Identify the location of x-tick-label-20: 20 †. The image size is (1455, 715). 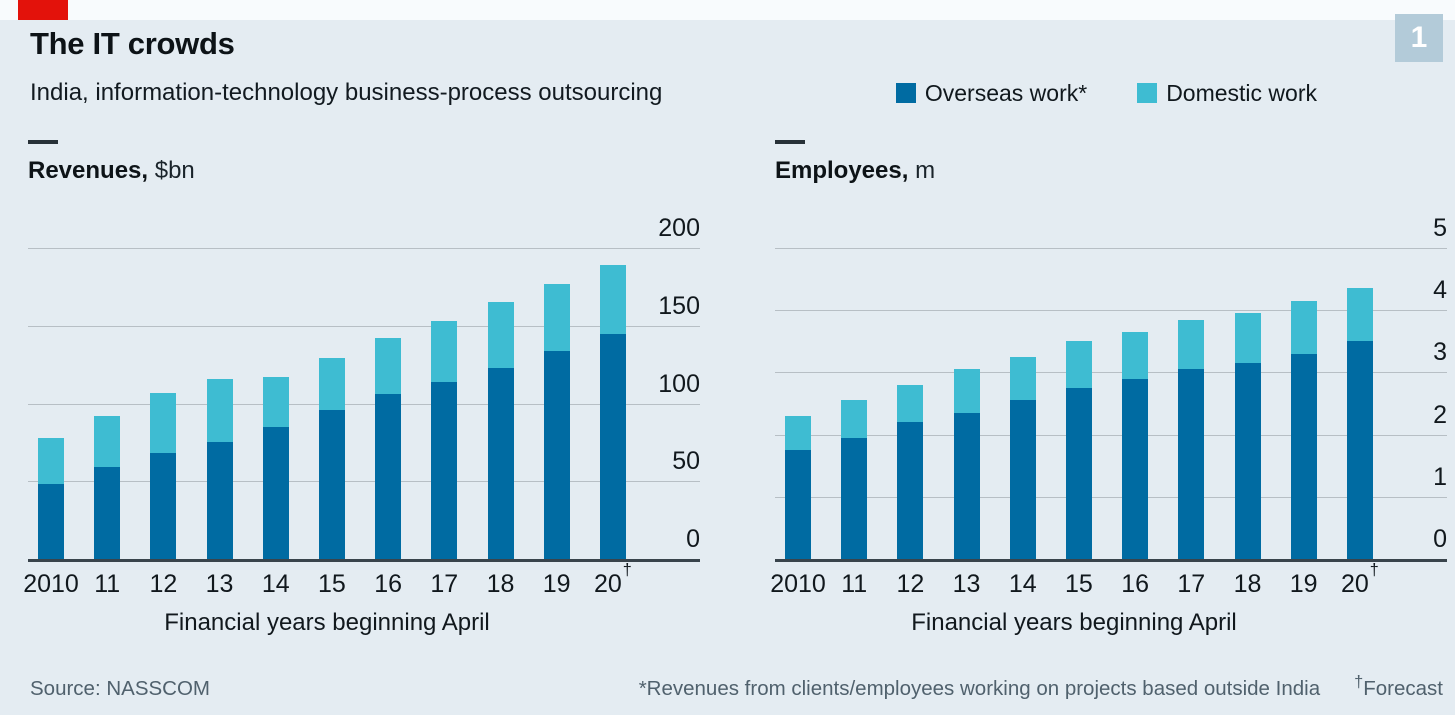
(1359, 579).